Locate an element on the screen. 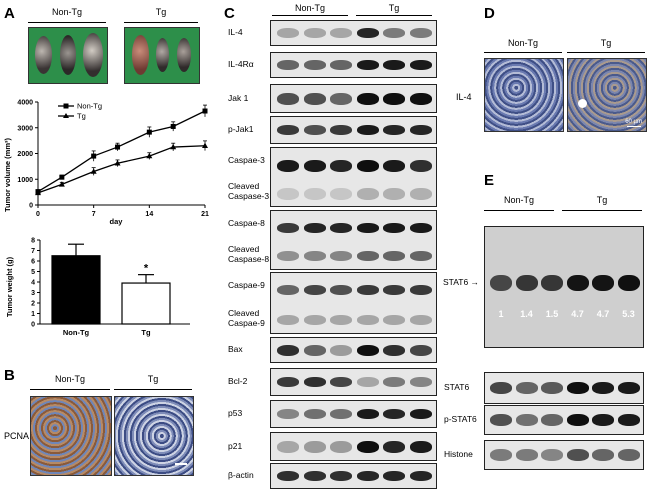 This screenshot has height=491, width=650. il4-stain-tg: 60 µm is located at coordinates (607, 95).